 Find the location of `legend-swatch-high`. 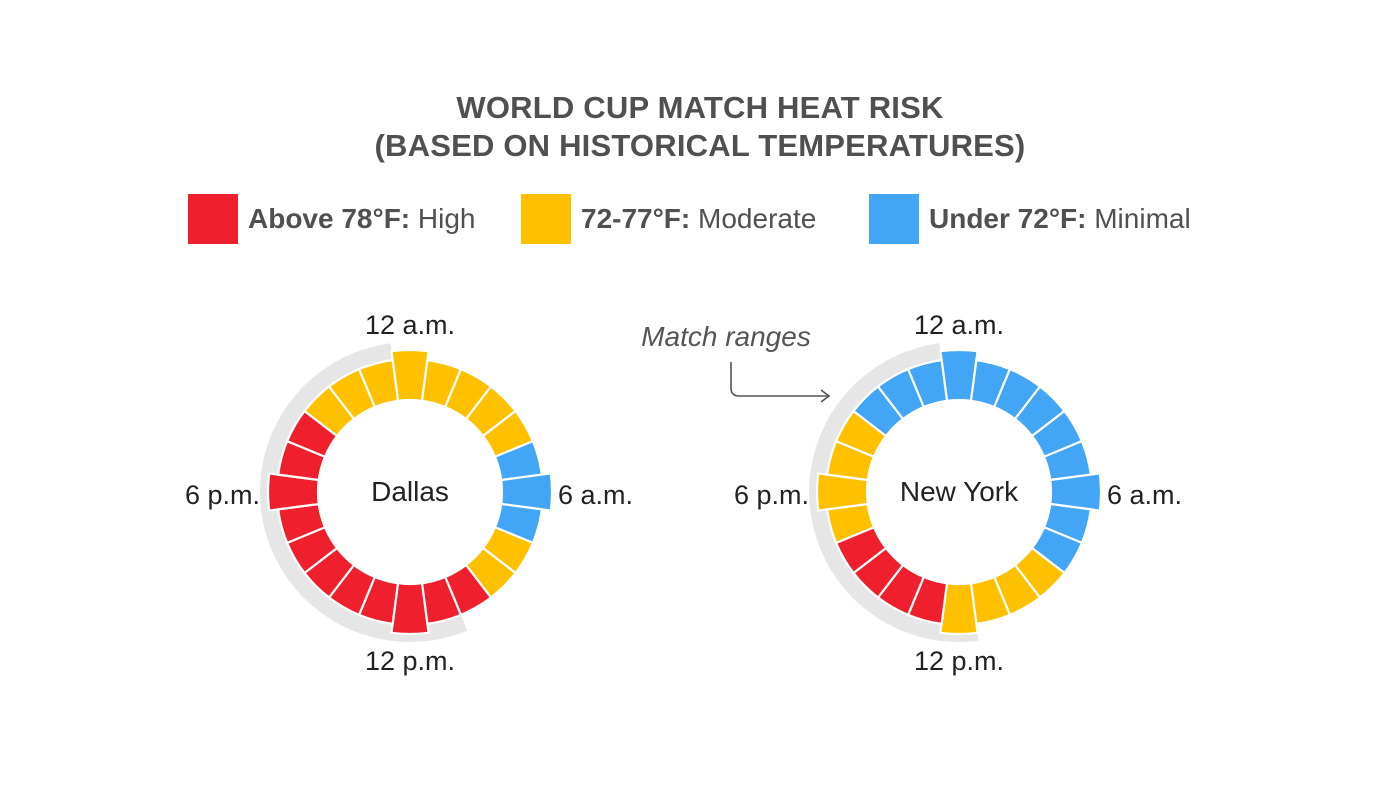

legend-swatch-high is located at coordinates (213, 219).